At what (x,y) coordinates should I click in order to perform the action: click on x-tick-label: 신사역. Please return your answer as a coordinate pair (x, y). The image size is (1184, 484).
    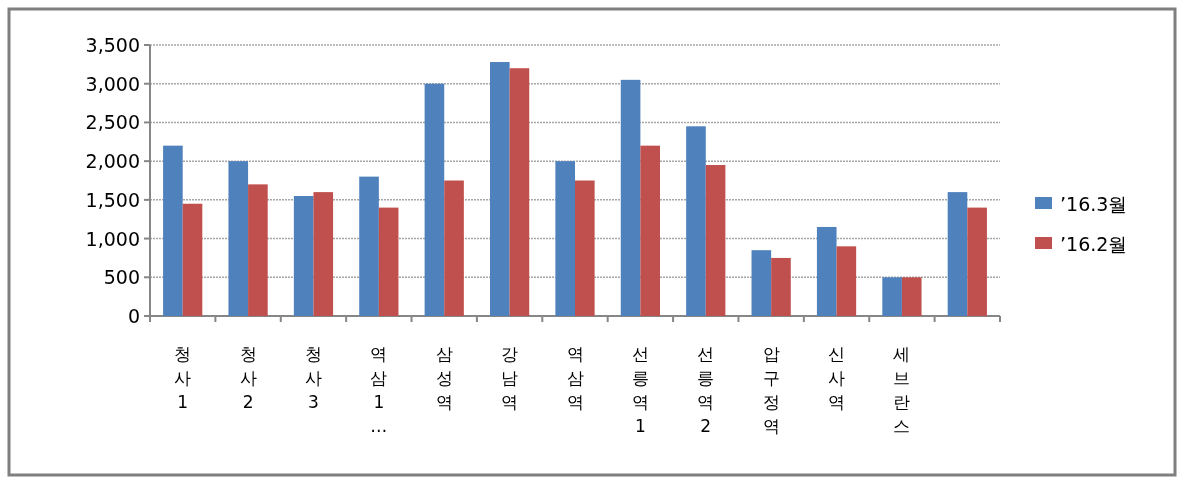
    Looking at the image, I should click on (837, 378).